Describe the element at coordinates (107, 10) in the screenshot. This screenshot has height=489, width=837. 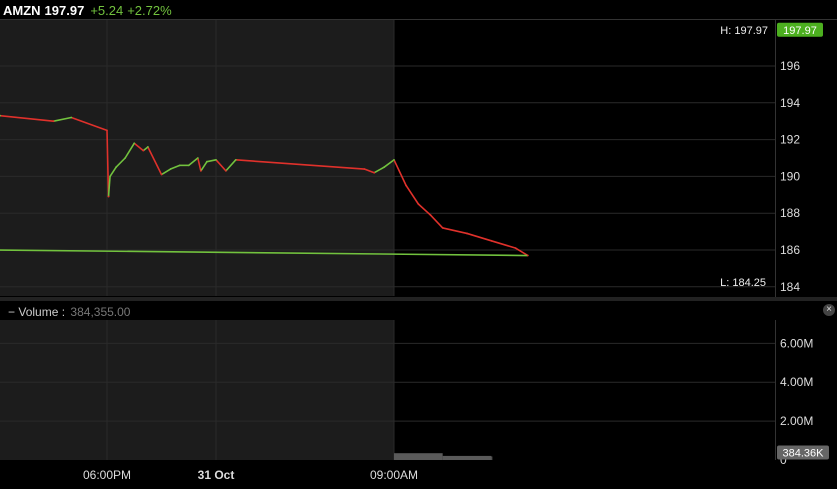
I see `price-change: +5.24` at that location.